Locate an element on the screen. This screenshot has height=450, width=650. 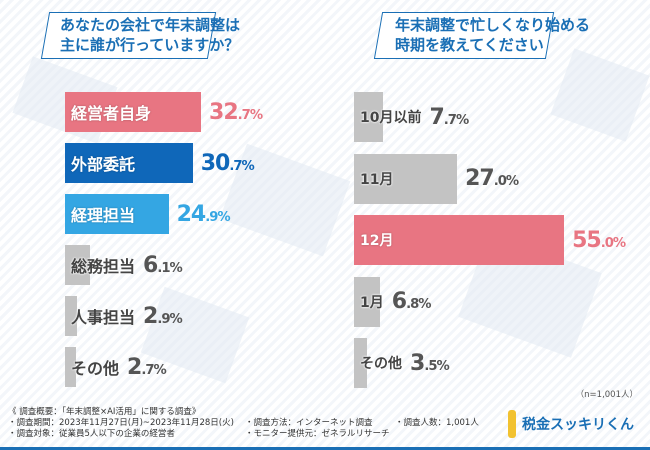
bar-row: その他 2.7% is located at coordinates (116, 367).